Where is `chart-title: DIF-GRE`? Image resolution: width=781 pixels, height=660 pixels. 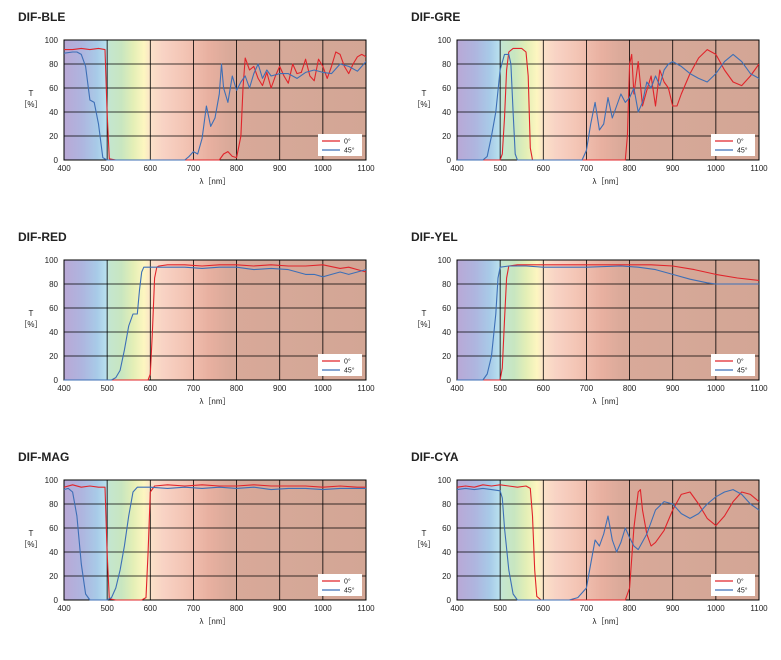 chart-title: DIF-GRE is located at coordinates (436, 17).